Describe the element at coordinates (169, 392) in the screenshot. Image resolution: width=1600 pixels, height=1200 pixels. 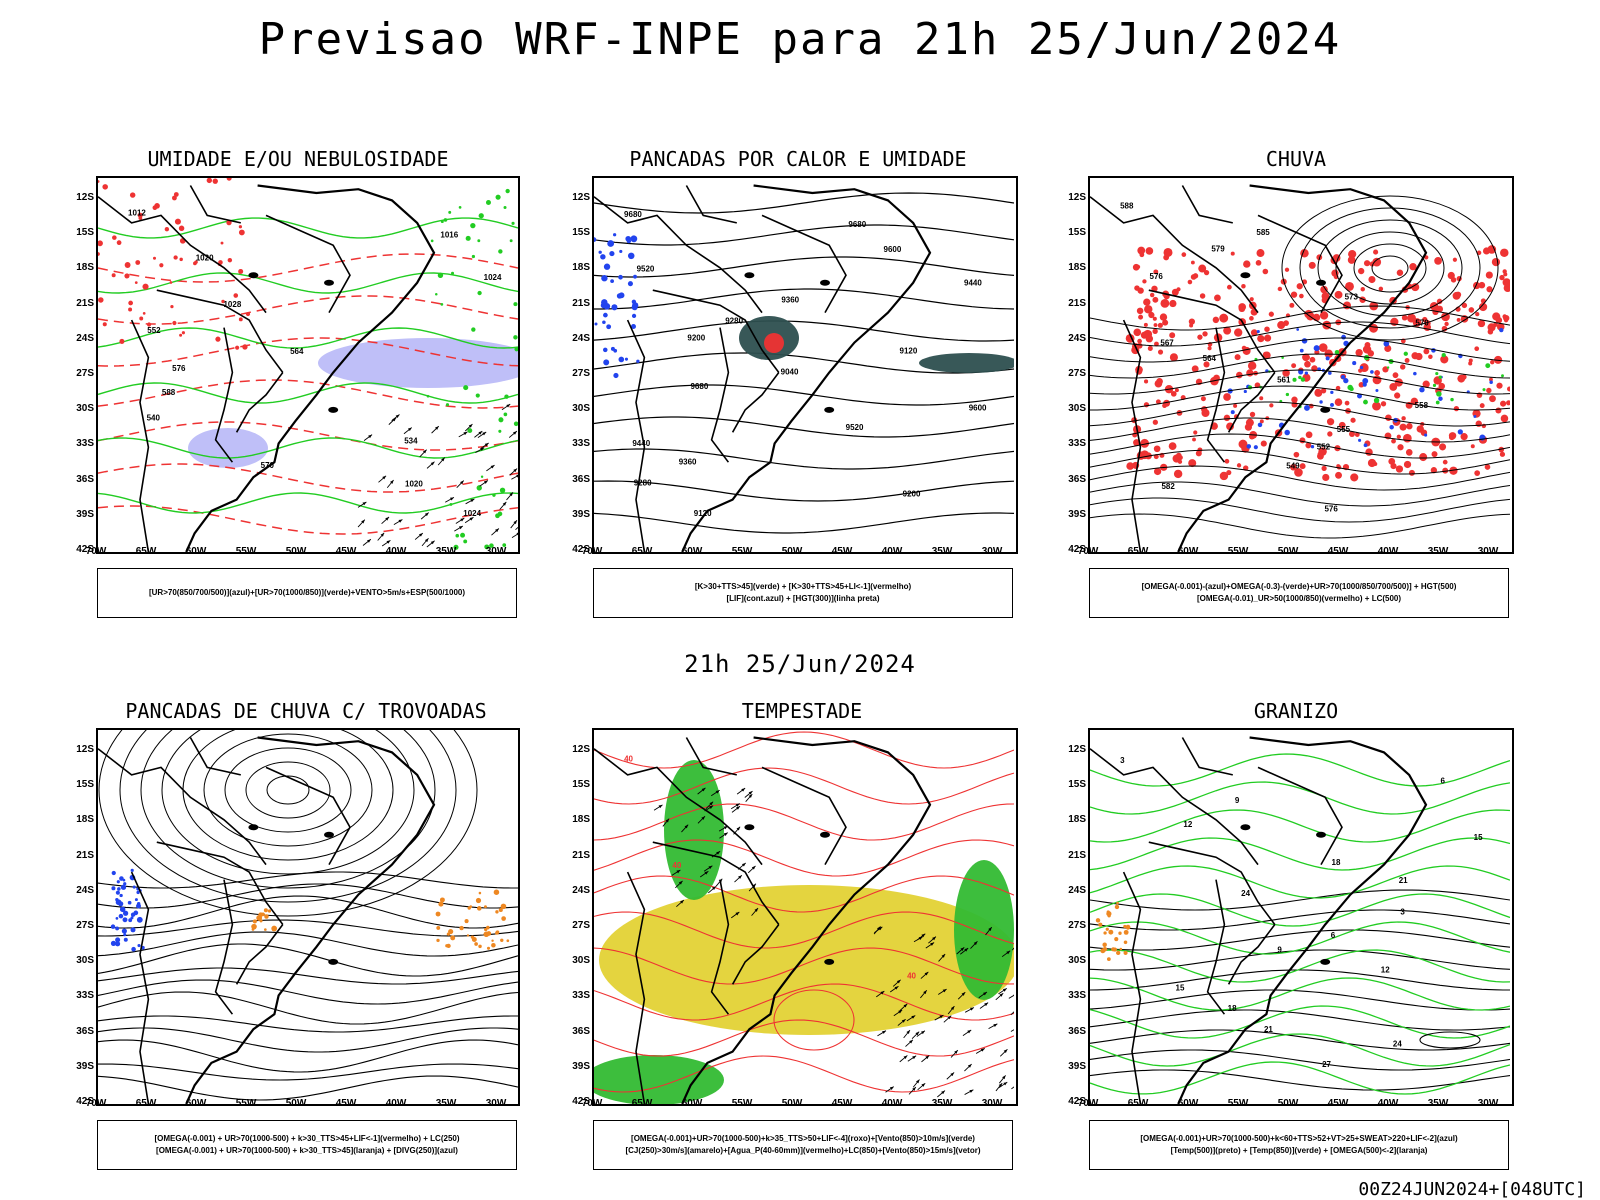
I see `contour-label: 588` at that location.